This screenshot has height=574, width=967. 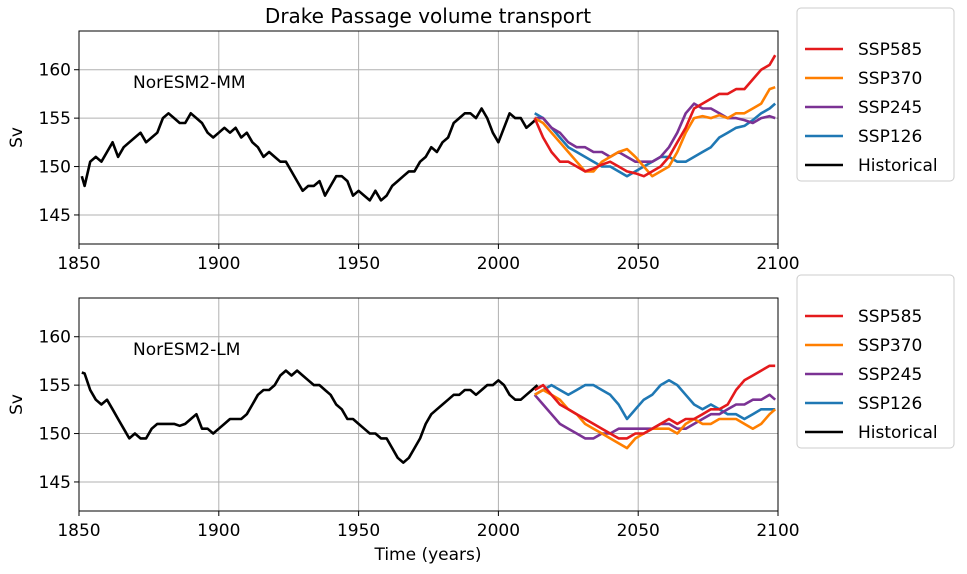 What do you see at coordinates (186, 350) in the screenshot?
I see `model-annotation: NorESM2-LM` at bounding box center [186, 350].